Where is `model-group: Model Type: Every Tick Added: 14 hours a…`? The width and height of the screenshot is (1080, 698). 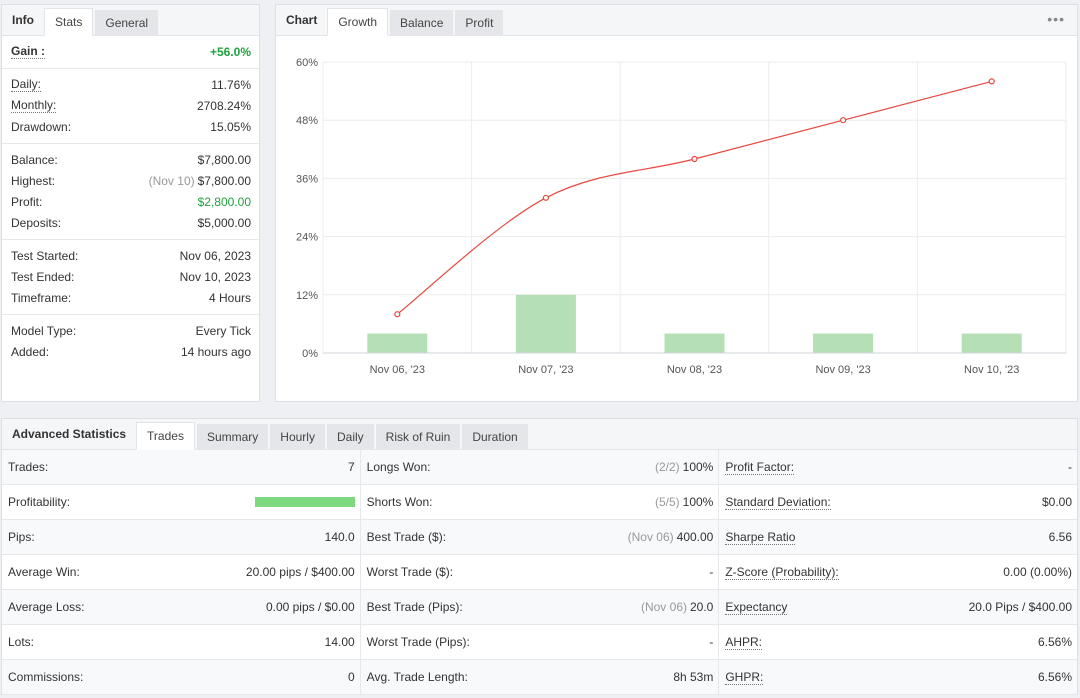 model-group: Model Type: Every Tick Added: 14 hours a… is located at coordinates (130, 341).